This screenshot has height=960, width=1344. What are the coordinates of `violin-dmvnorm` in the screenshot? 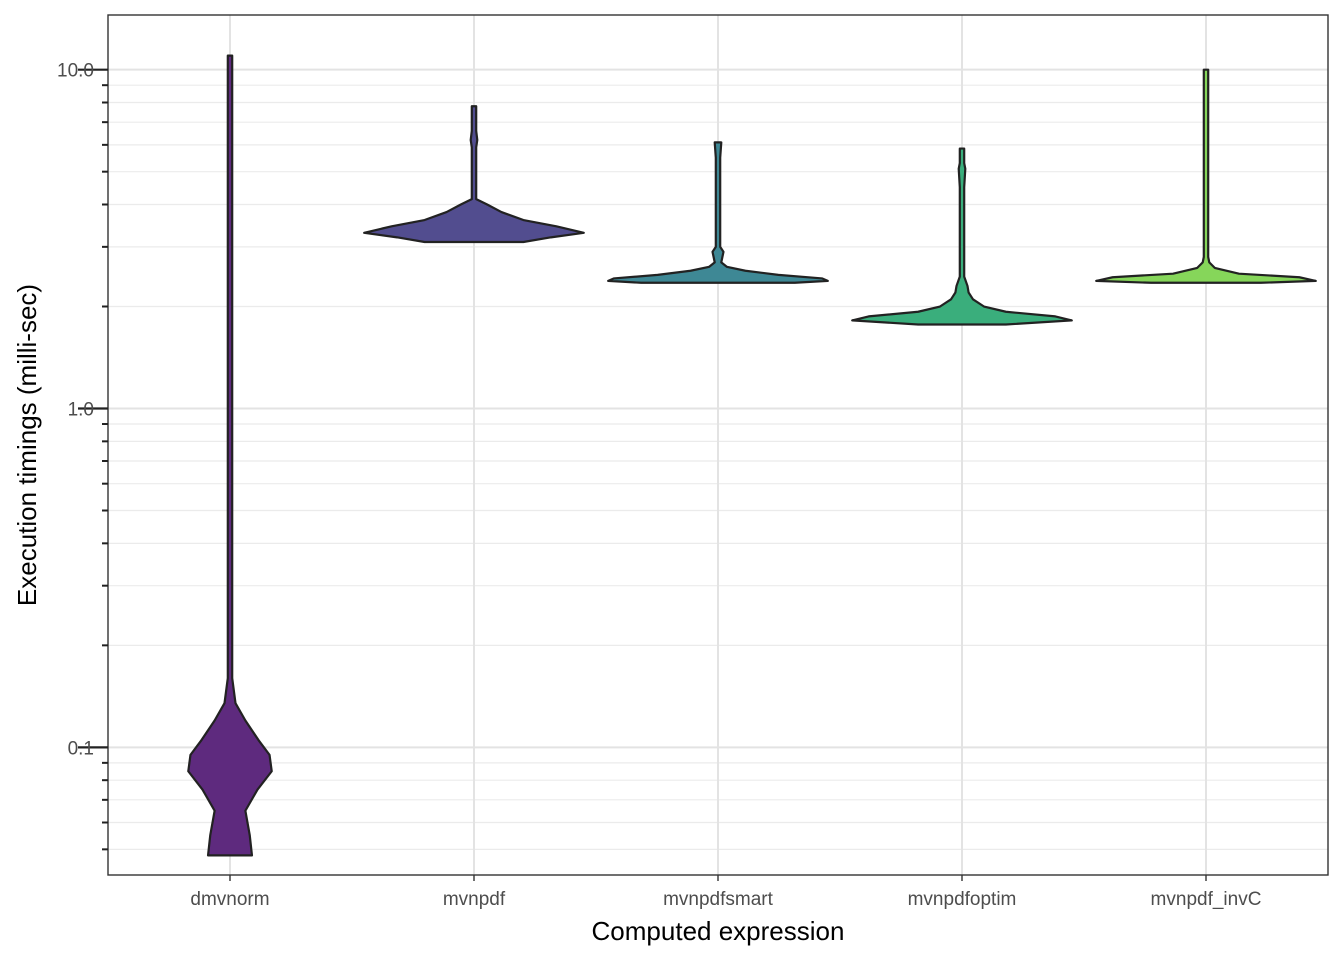 It's located at (230, 455).